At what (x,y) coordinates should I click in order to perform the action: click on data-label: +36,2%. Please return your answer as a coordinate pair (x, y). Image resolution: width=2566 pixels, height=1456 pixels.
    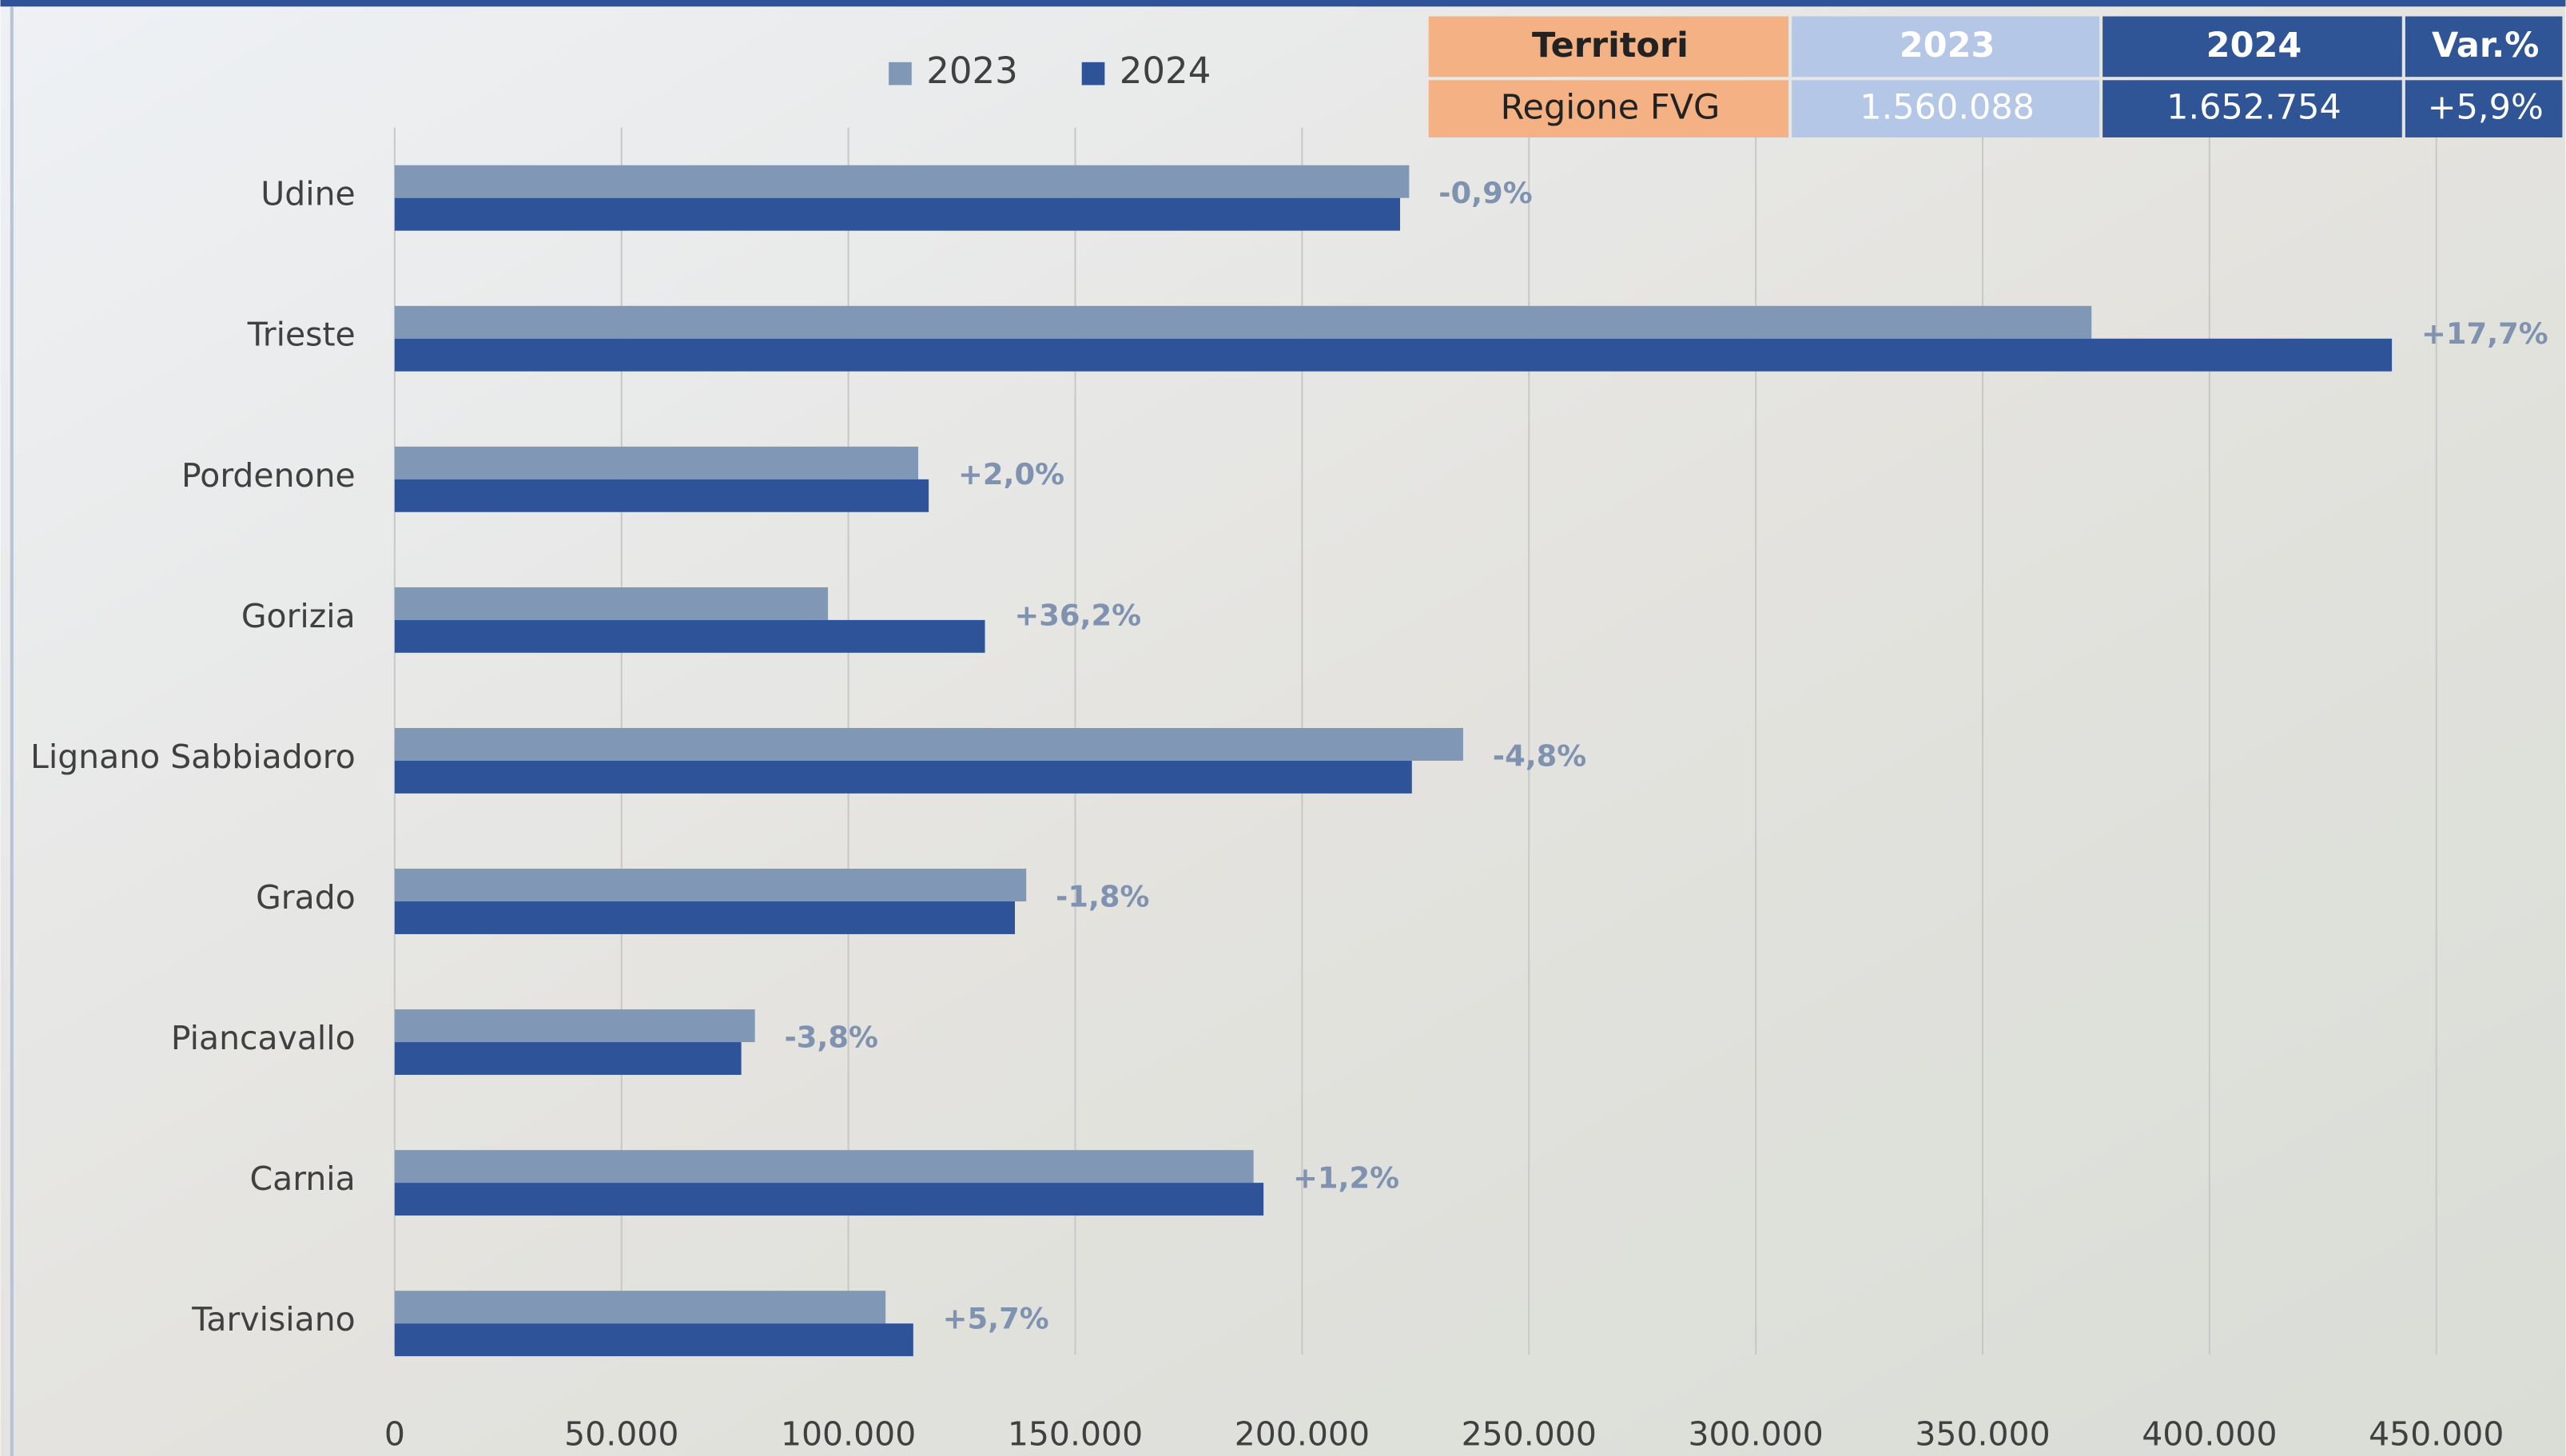
    Looking at the image, I should click on (1077, 615).